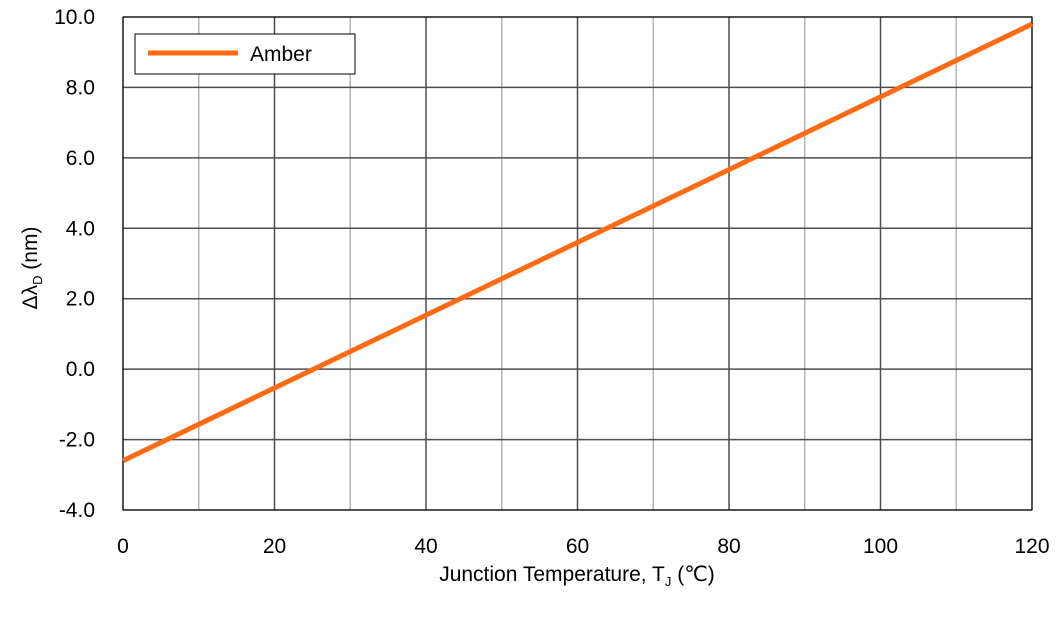 The image size is (1062, 618). What do you see at coordinates (577, 546) in the screenshot?
I see `x-tick-label: 60` at bounding box center [577, 546].